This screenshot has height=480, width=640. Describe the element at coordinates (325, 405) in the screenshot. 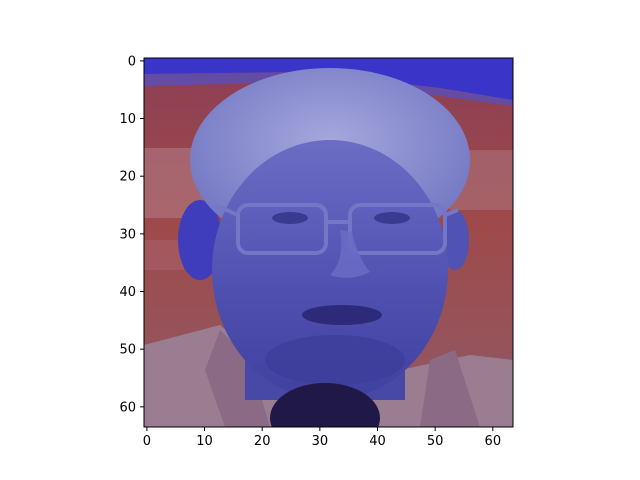

I see `microphone` at that location.